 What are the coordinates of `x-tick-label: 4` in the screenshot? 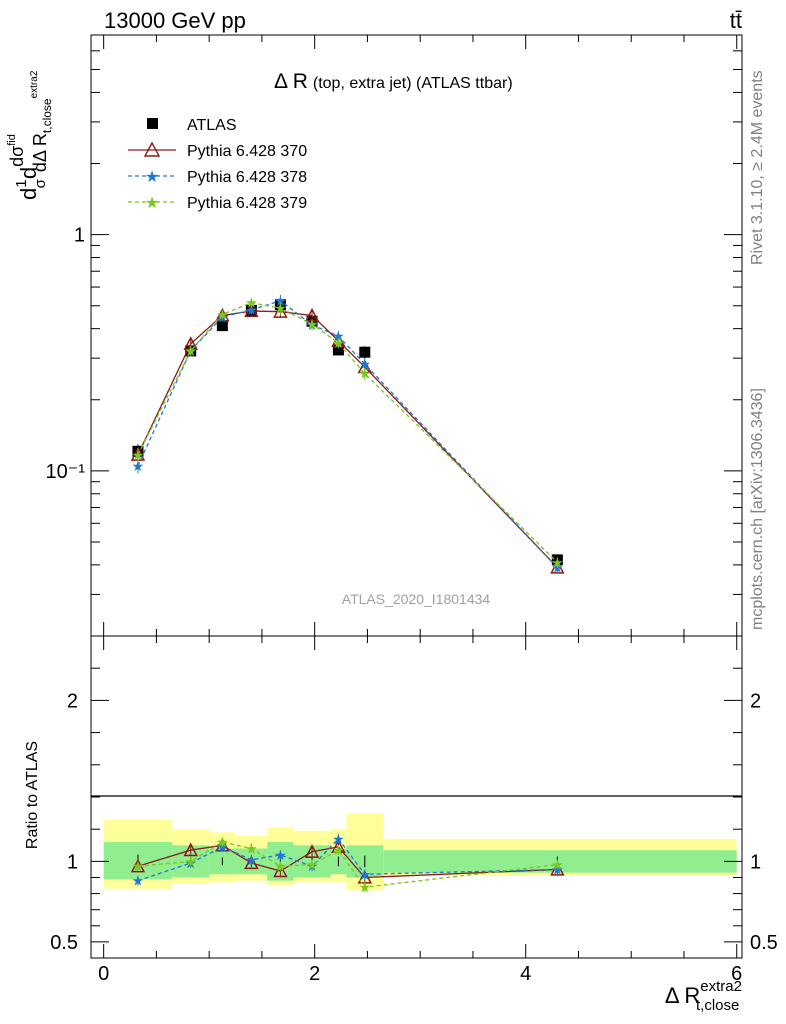 It's located at (525, 974).